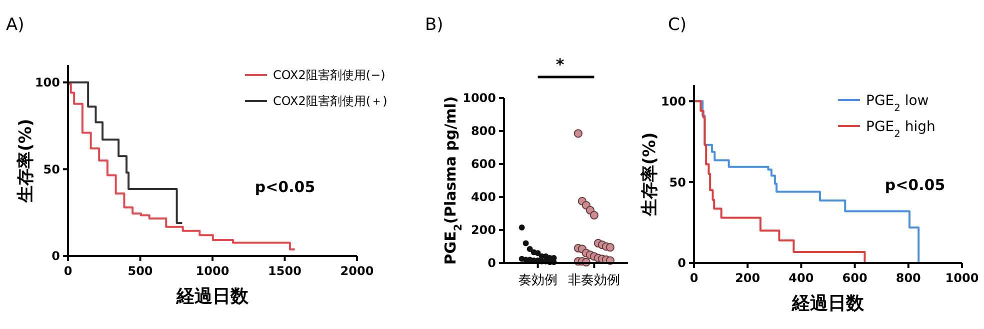 This screenshot has height=329, width=984. Describe the element at coordinates (483, 131) in the screenshot. I see `y-tick-label: 800` at that location.